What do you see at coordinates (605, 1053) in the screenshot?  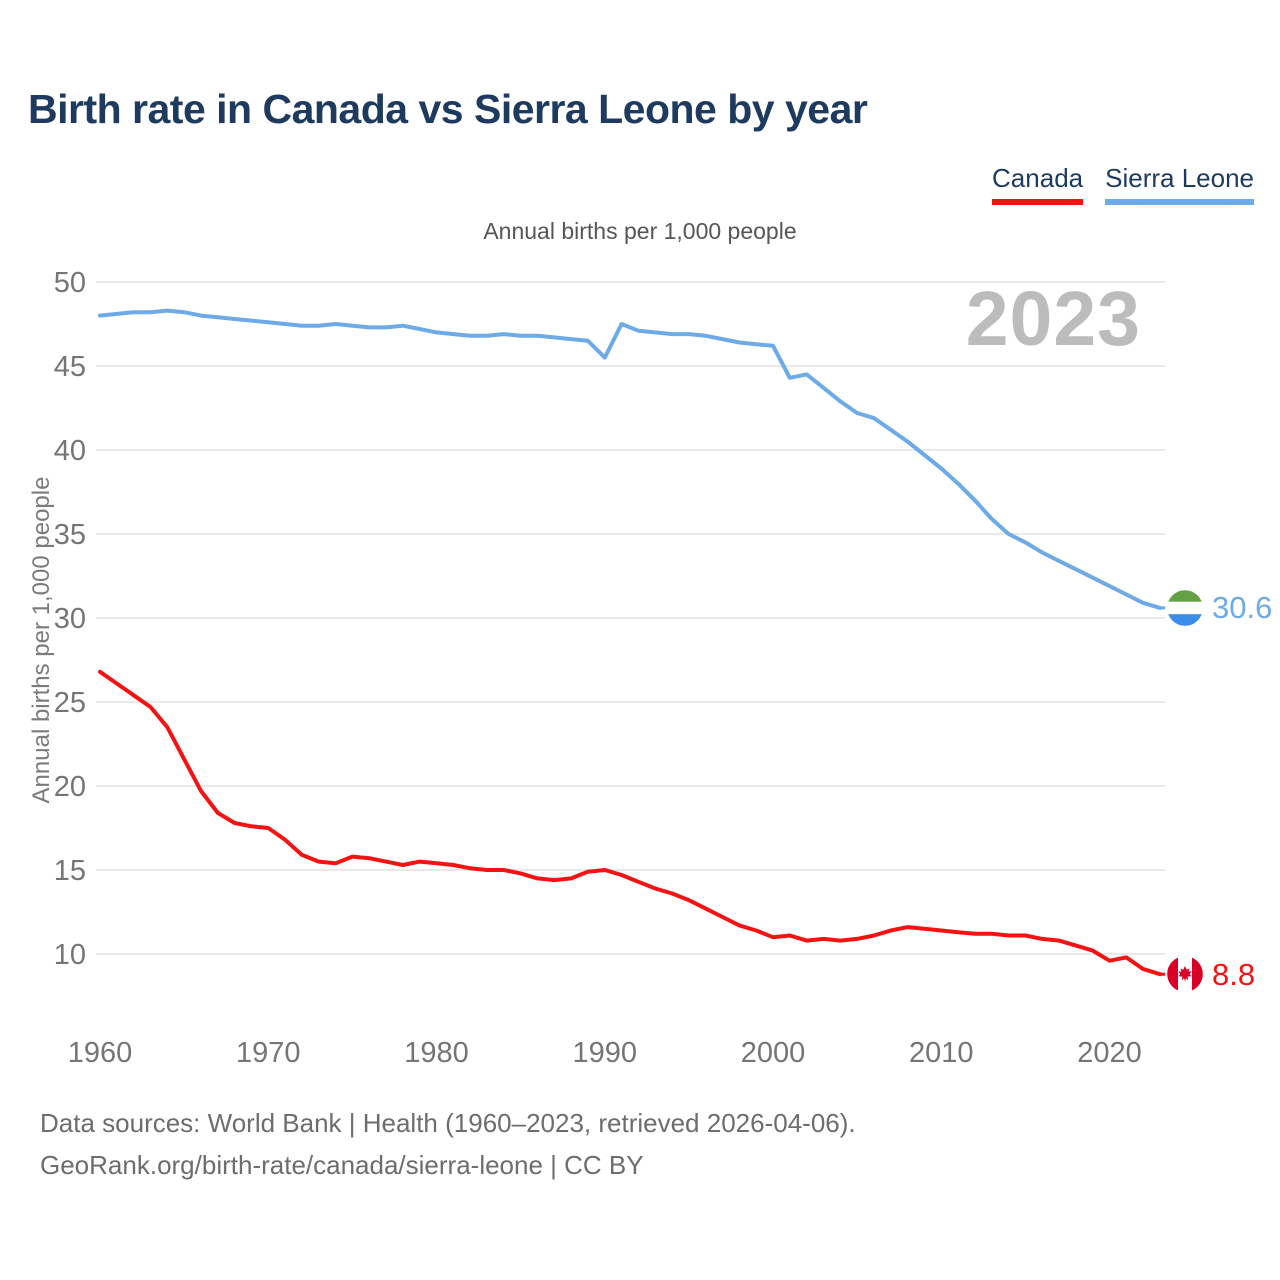 I see `x-tick-label: 1990` at bounding box center [605, 1053].